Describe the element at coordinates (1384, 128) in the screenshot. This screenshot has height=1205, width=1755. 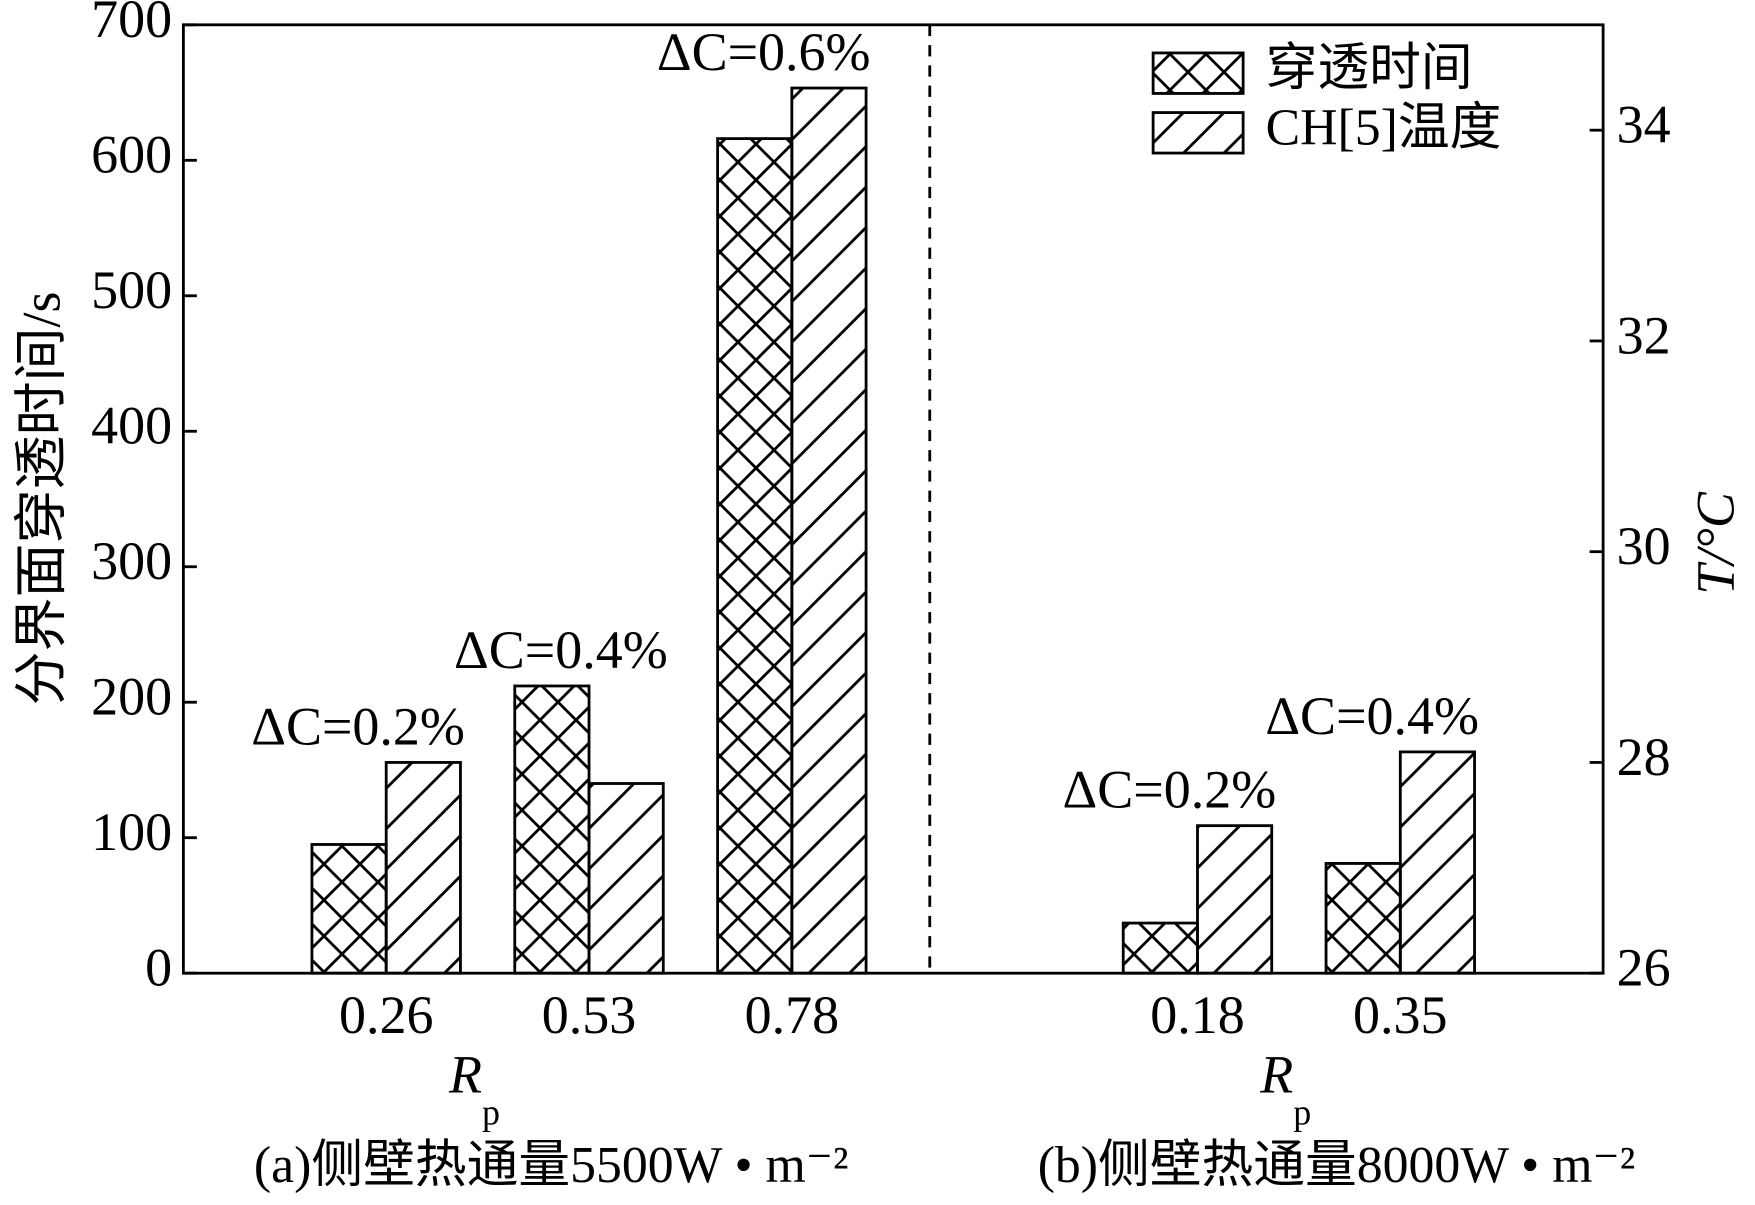
I see `legend-label: CH[5]温度` at that location.